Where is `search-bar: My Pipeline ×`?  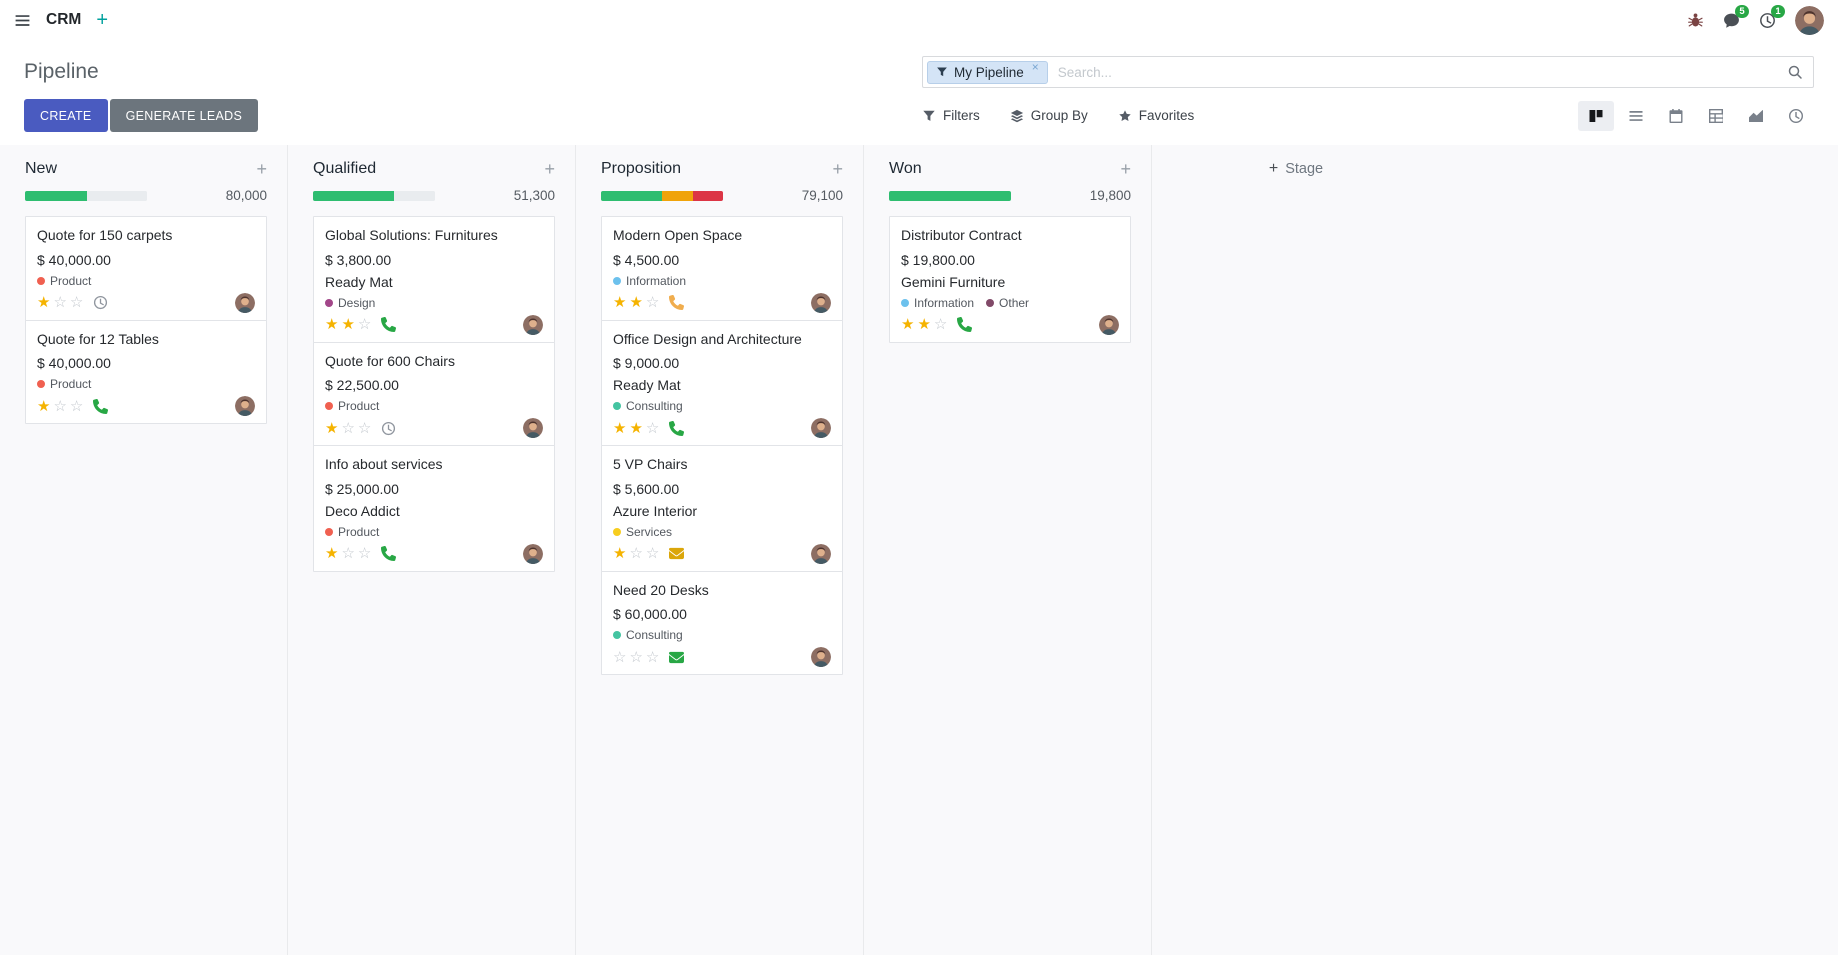
search-bar: My Pipeline × is located at coordinates (1368, 72).